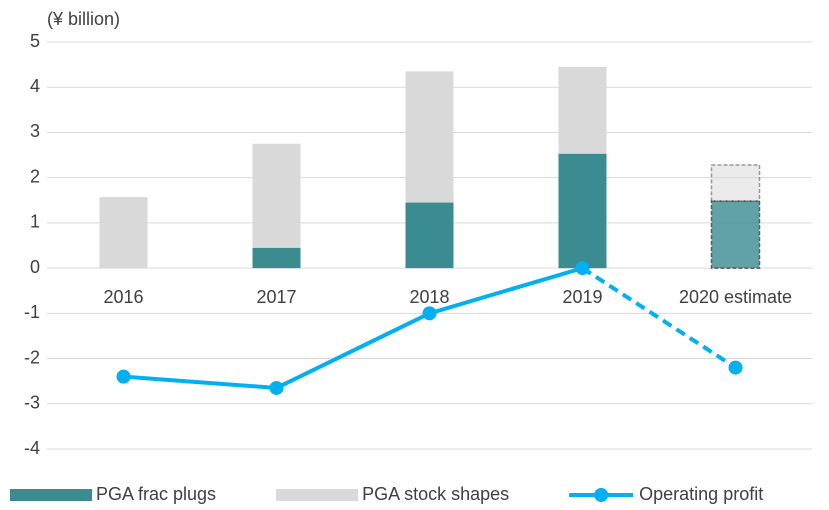 Image resolution: width=829 pixels, height=510 pixels. What do you see at coordinates (735, 297) in the screenshot?
I see `x-tick-label: 2020 estimate` at bounding box center [735, 297].